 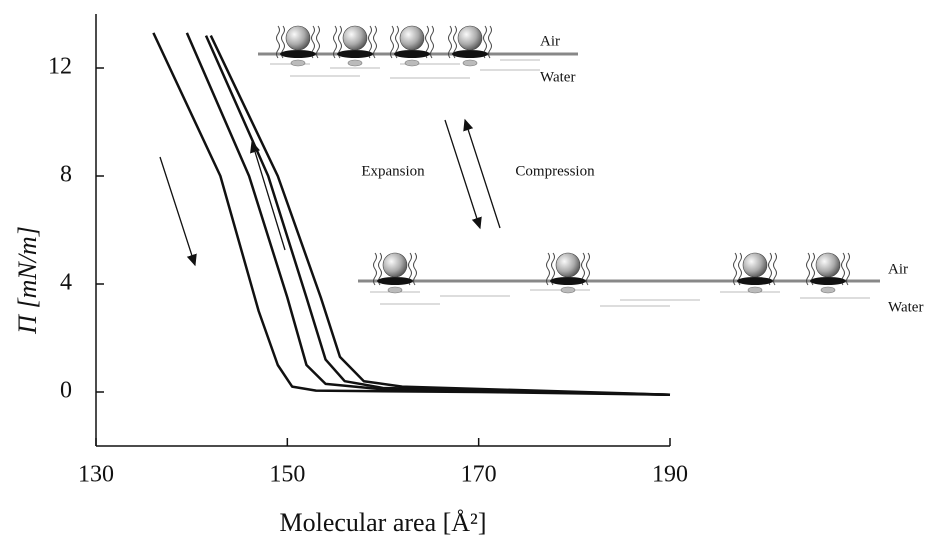 I want to click on x-tick-label: 150, so click(x=287, y=475).